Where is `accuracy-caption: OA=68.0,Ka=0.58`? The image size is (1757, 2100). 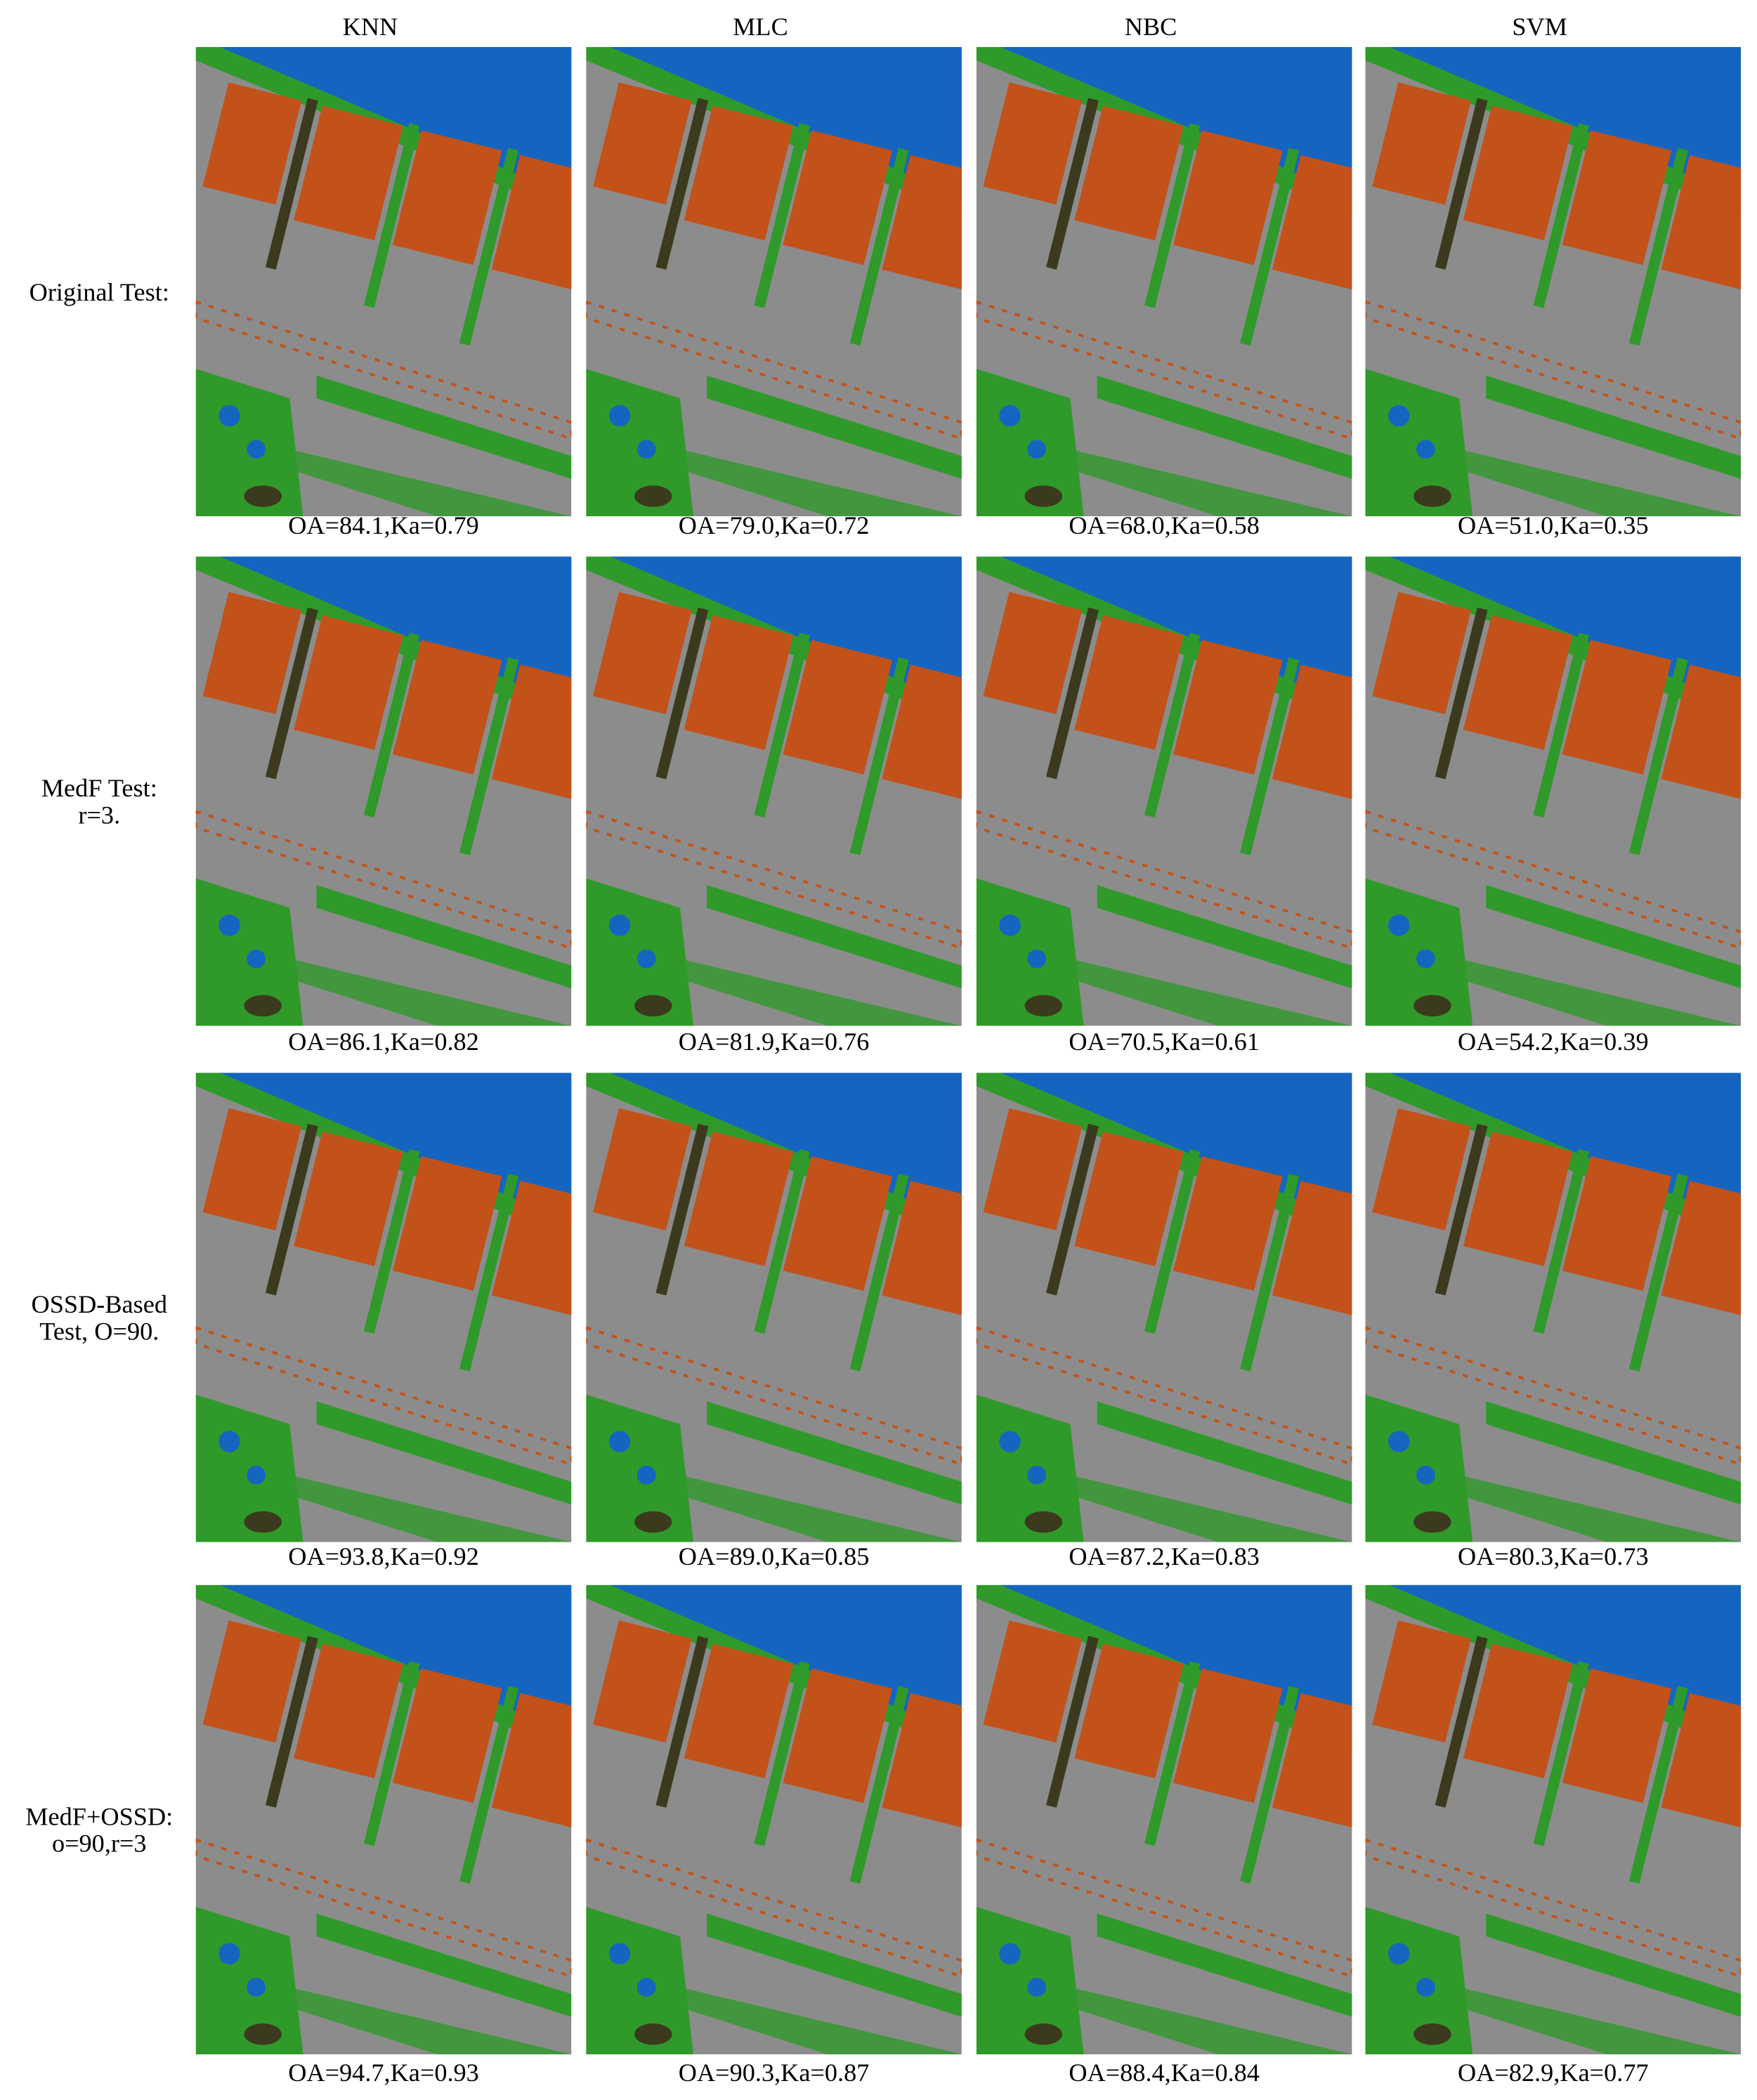 accuracy-caption: OA=68.0,Ka=0.58 is located at coordinates (1164, 525).